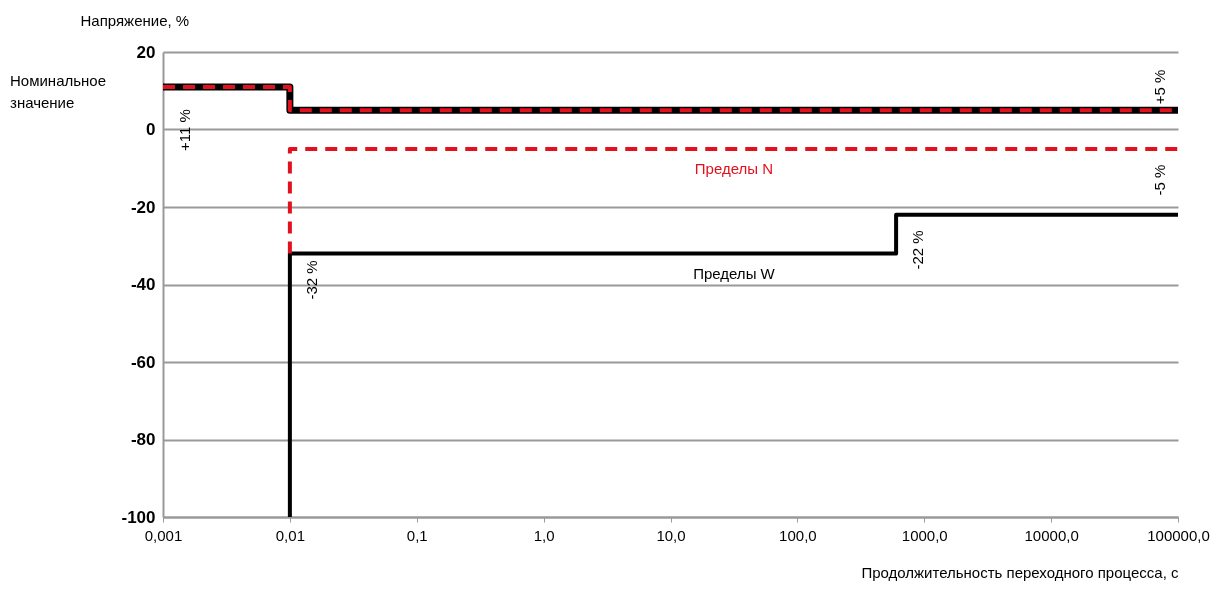 The height and width of the screenshot is (590, 1220). What do you see at coordinates (924, 535) in the screenshot?
I see `x-tick-label: 1000,0` at bounding box center [924, 535].